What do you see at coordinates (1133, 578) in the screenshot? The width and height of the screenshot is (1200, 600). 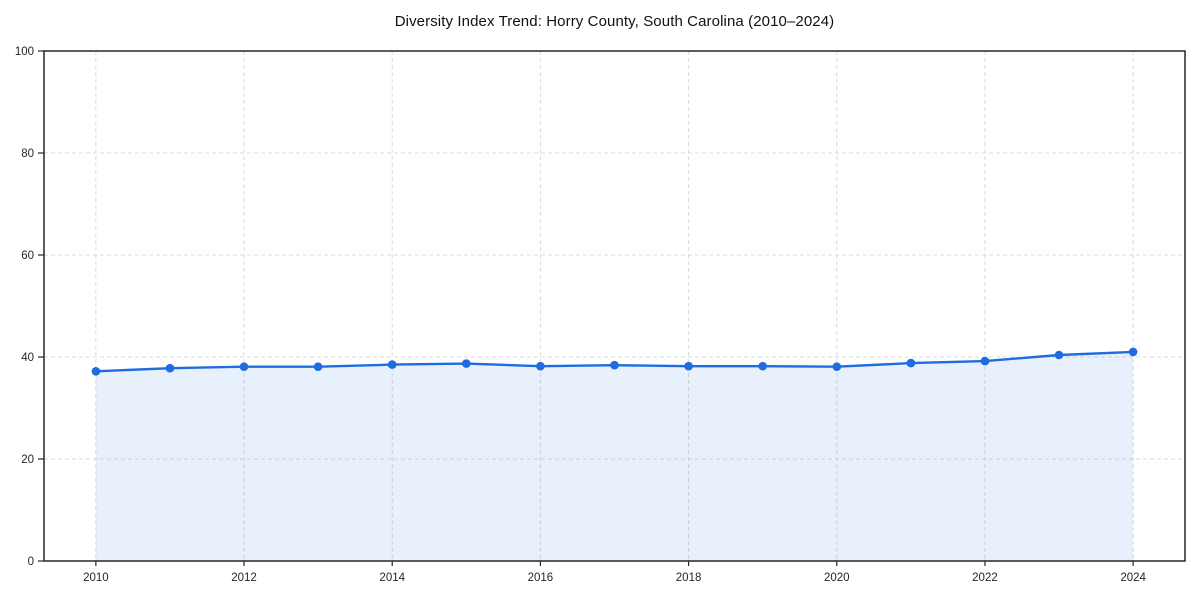 I see `x-tick-label: 2024` at bounding box center [1133, 578].